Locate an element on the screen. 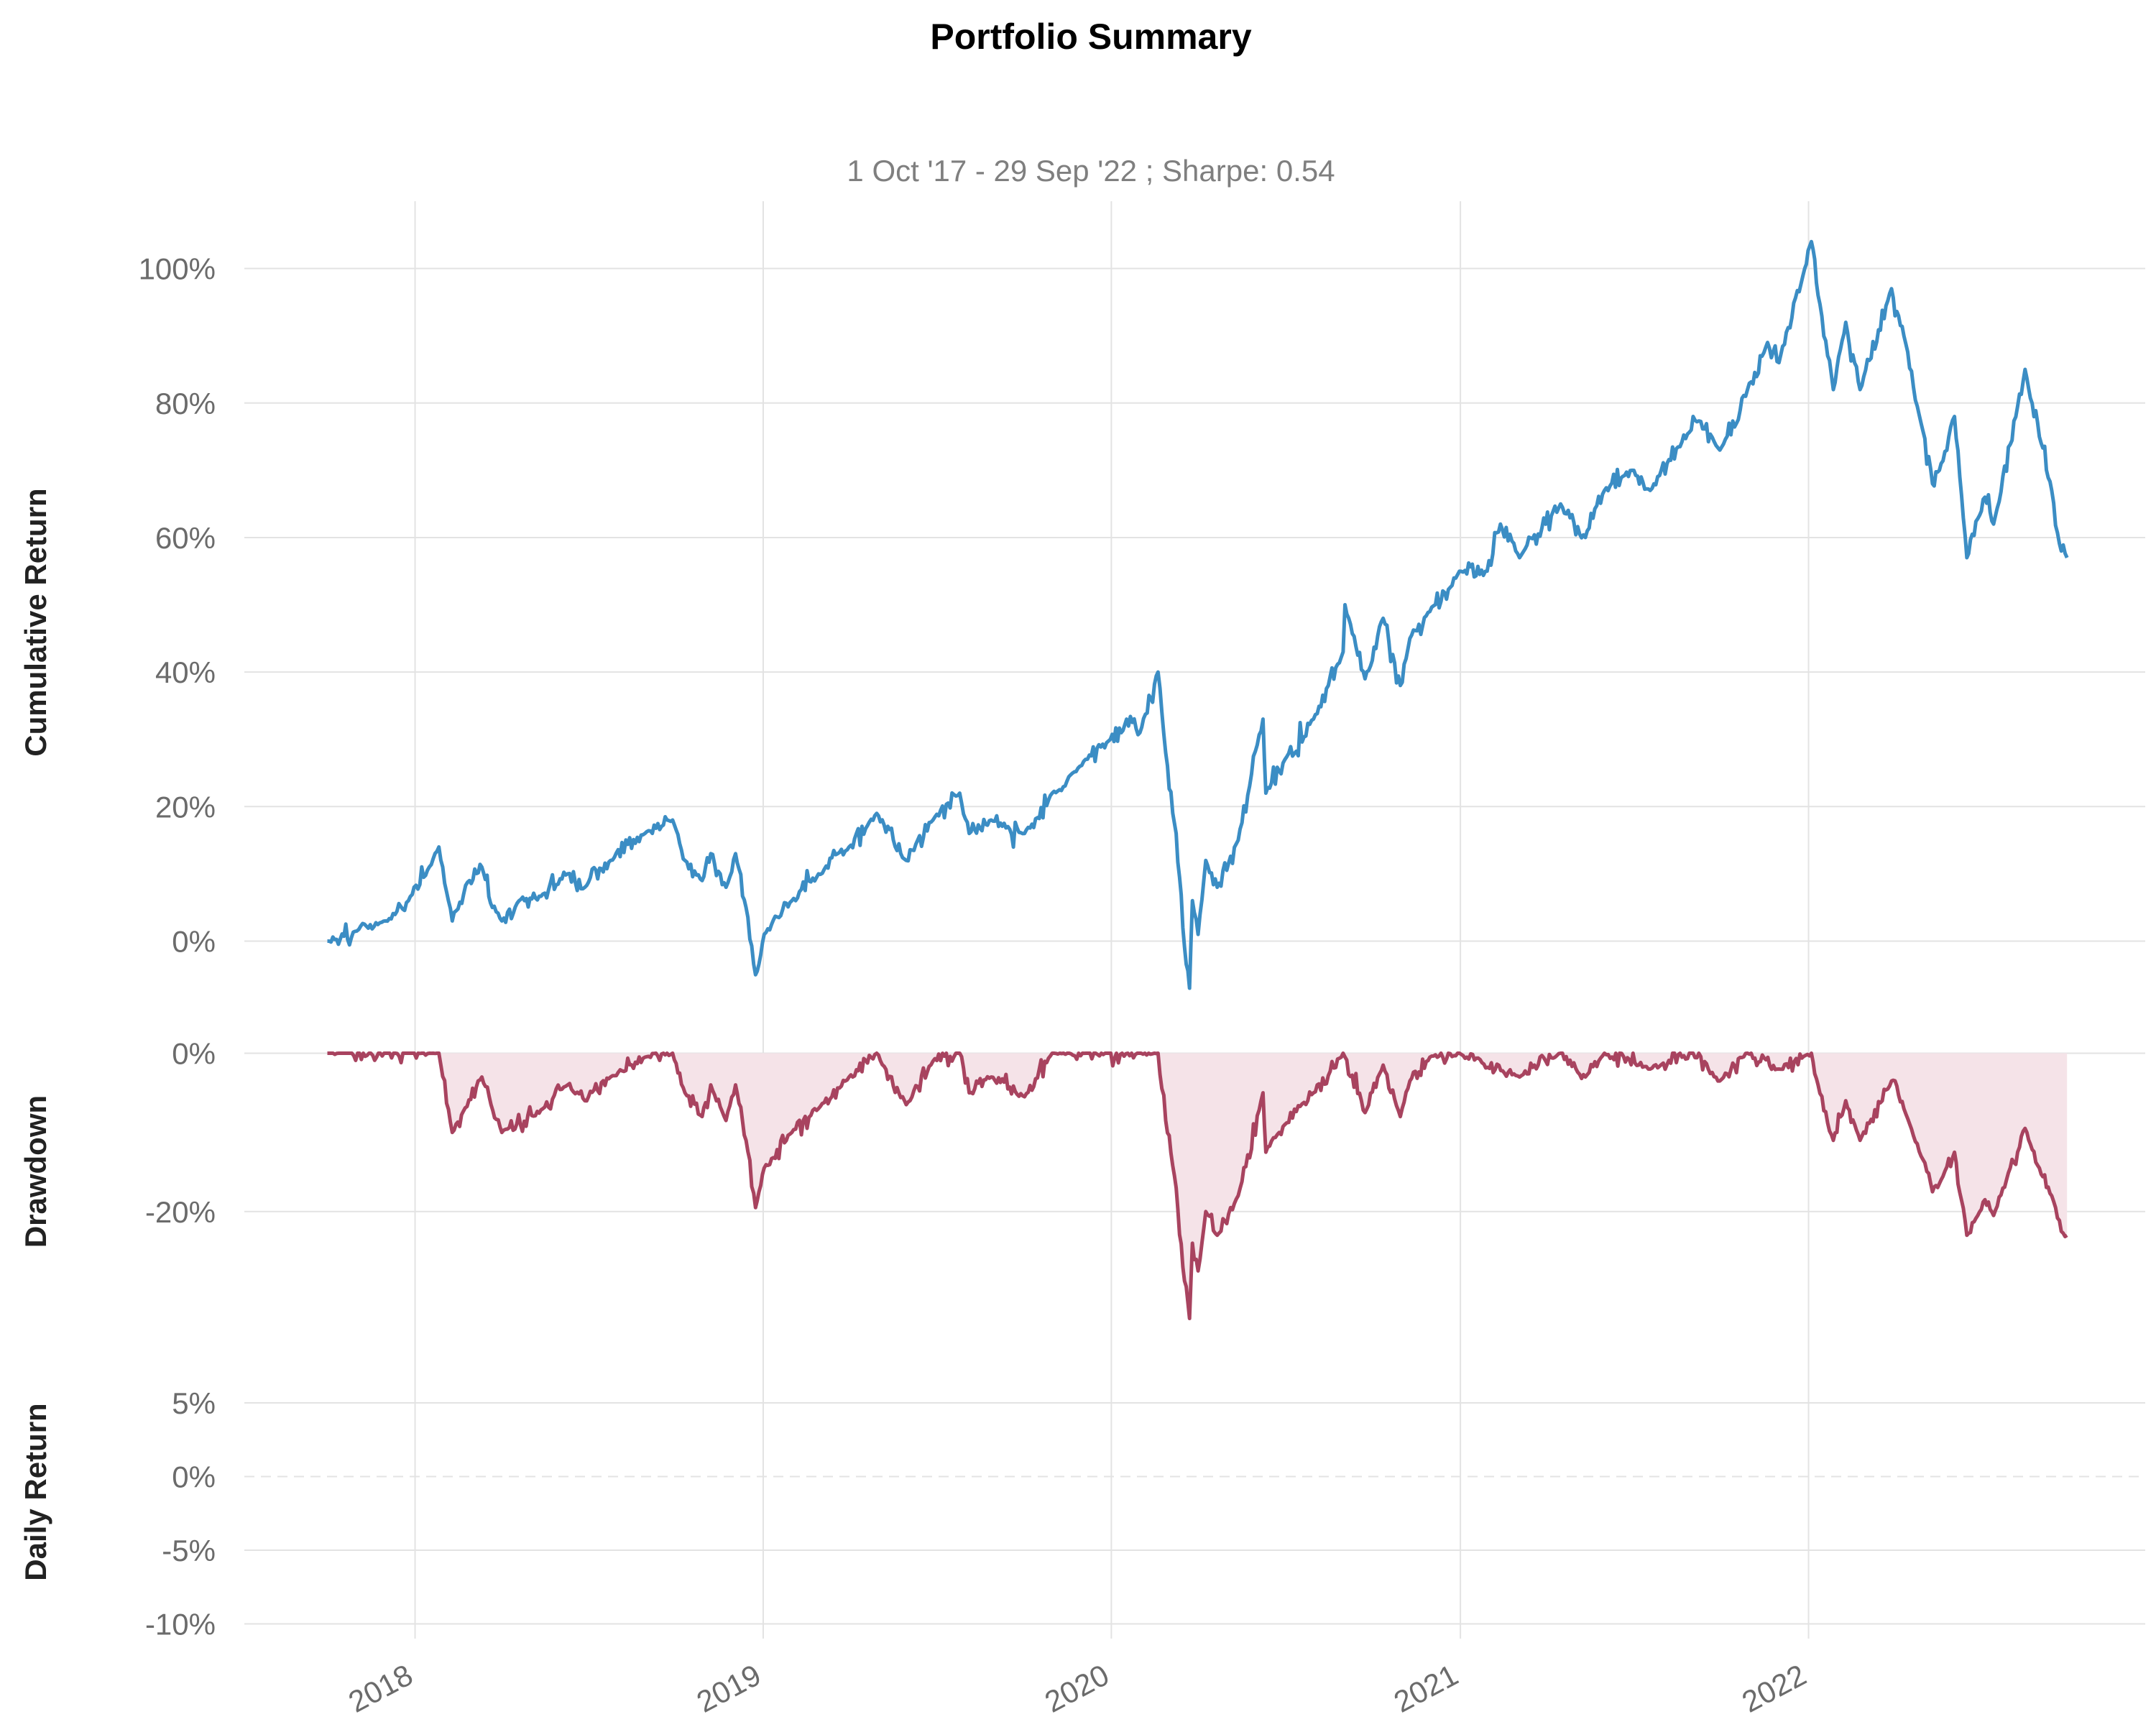  x-tick-2020: 2020 is located at coordinates (1077, 1688).